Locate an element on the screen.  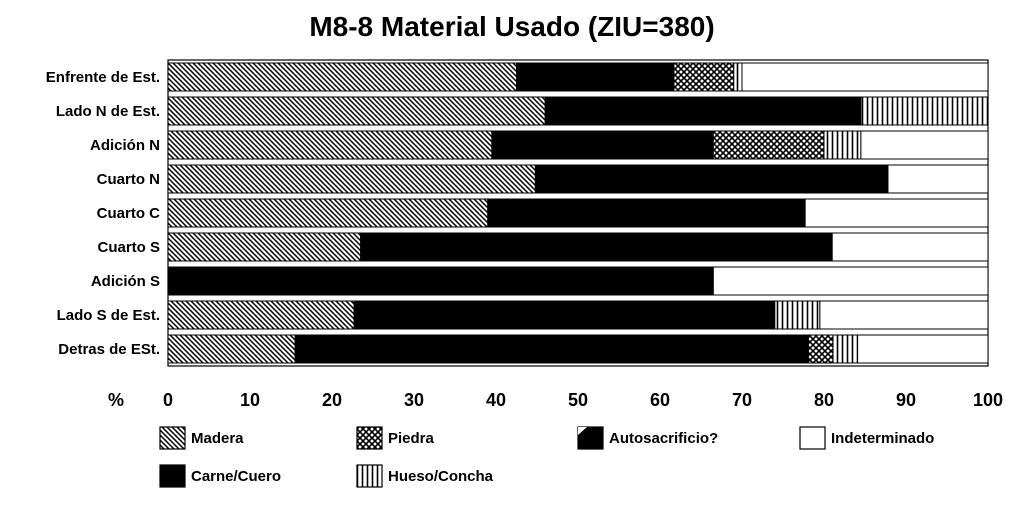
x-tick-label: 10 is located at coordinates (250, 400).